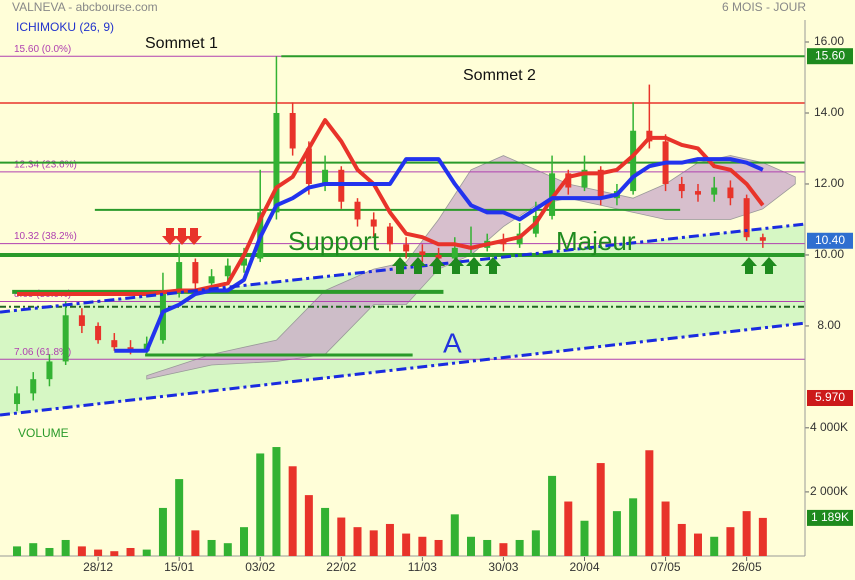  What do you see at coordinates (45, 236) in the screenshot?
I see `fib-label: 10.32 (38.2%)` at bounding box center [45, 236].